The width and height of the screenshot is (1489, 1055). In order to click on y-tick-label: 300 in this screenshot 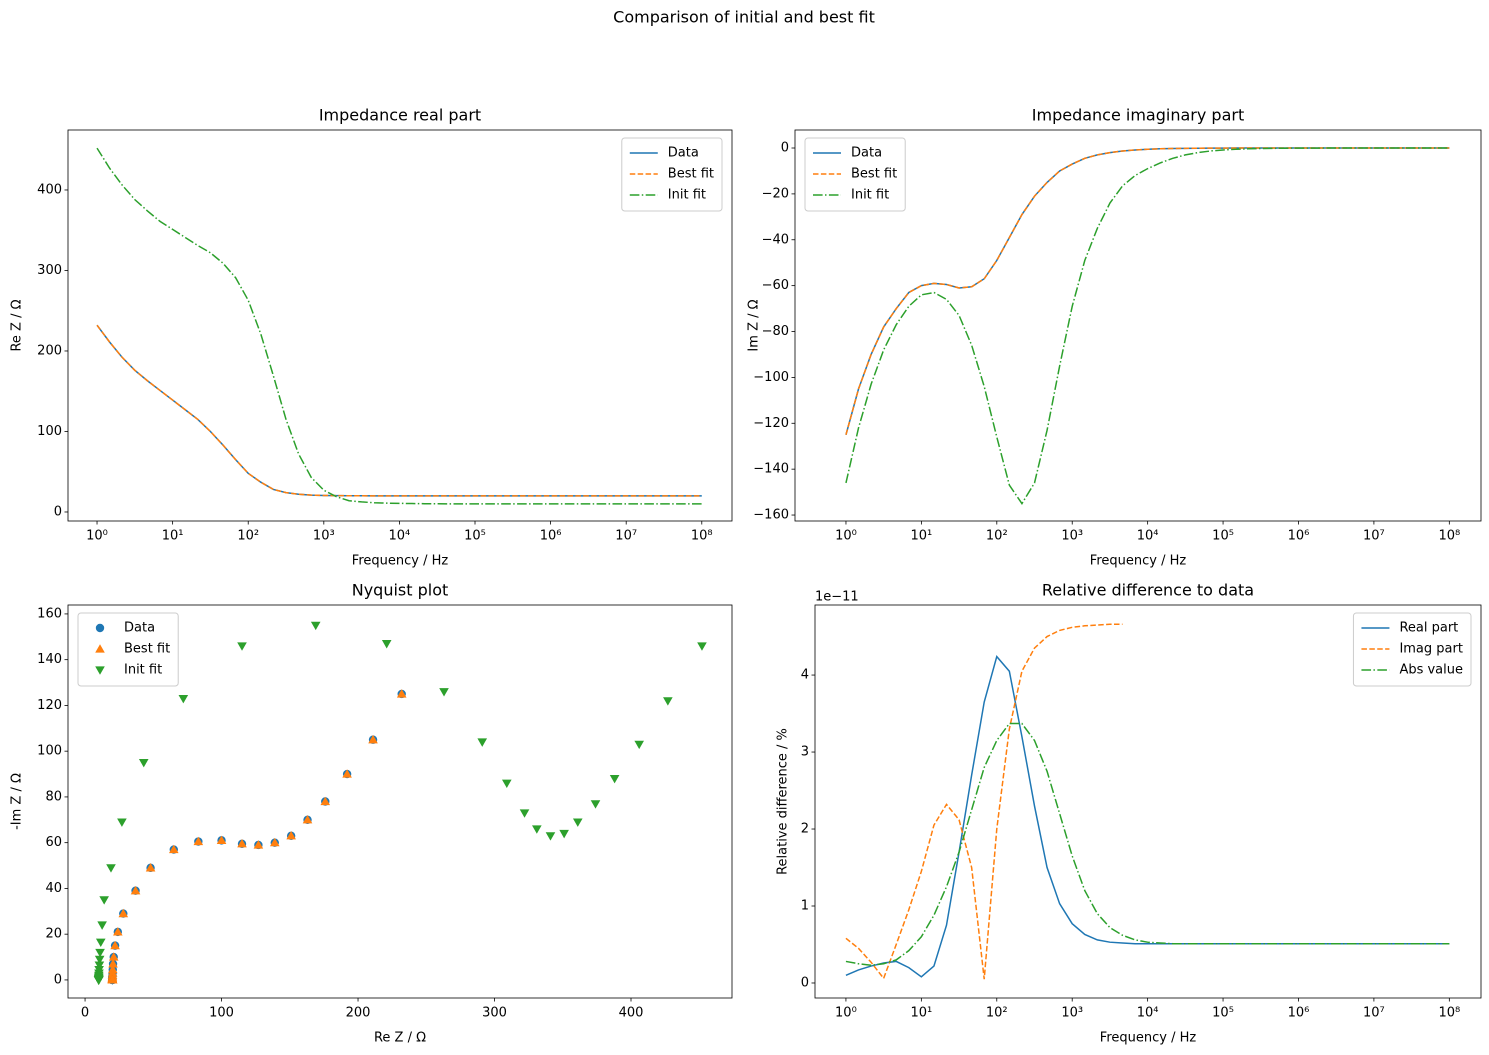, I will do `click(49, 270)`.